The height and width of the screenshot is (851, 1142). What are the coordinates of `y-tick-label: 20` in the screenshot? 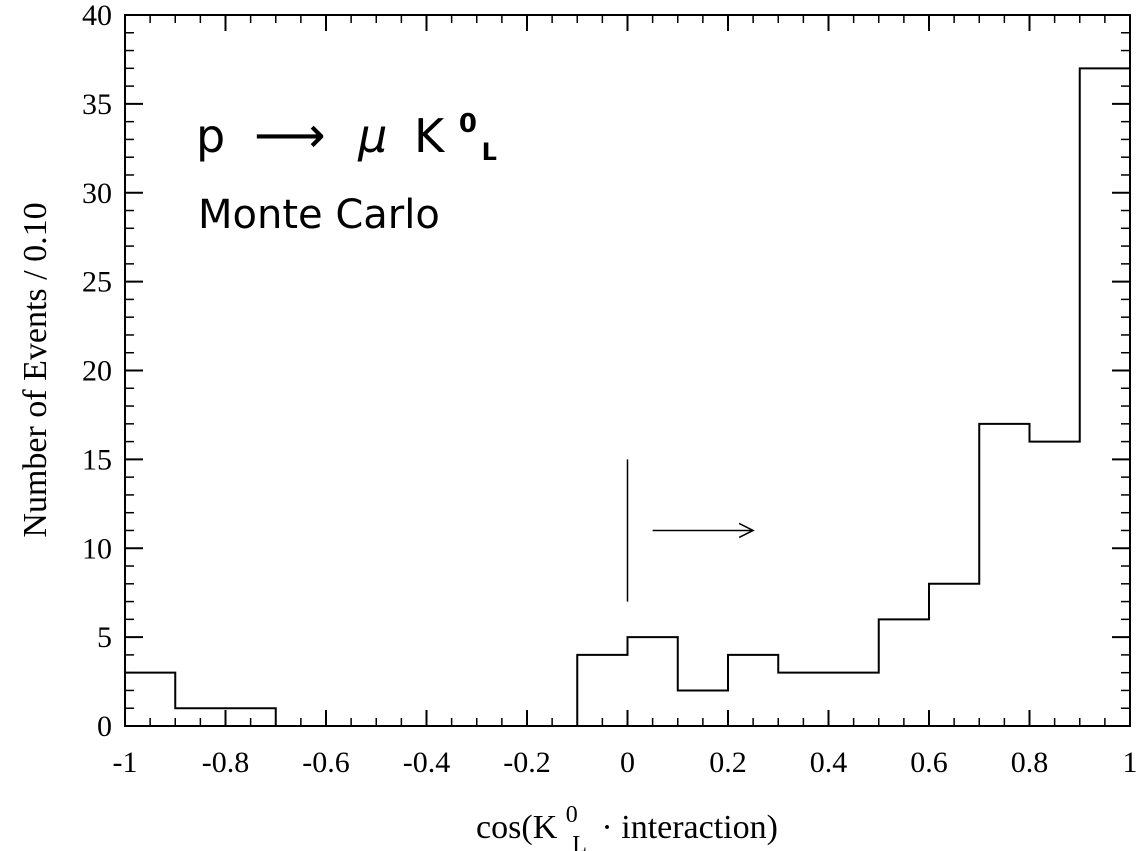 It's located at (97, 371).